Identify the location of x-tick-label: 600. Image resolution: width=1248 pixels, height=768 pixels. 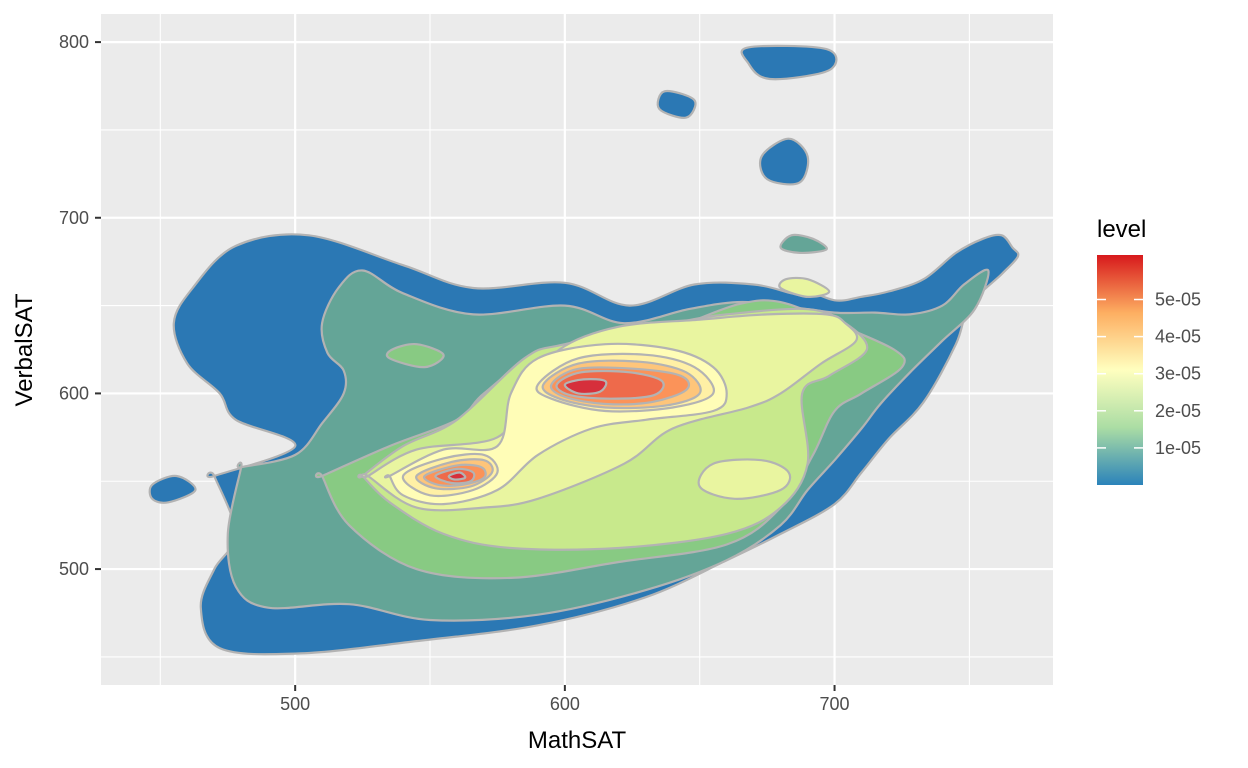
(565, 704).